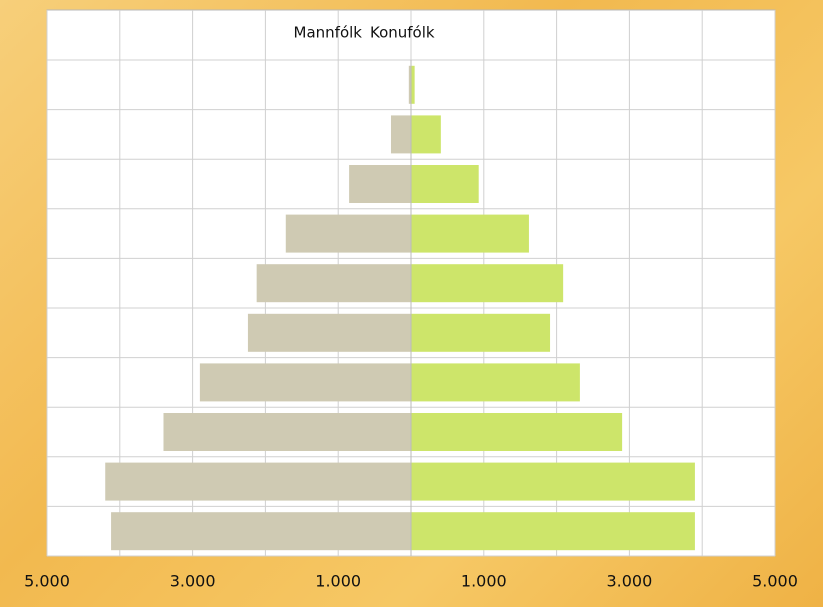 The width and height of the screenshot is (823, 607). Describe the element at coordinates (402, 33) in the screenshot. I see `legend-label: Konufólk` at that location.